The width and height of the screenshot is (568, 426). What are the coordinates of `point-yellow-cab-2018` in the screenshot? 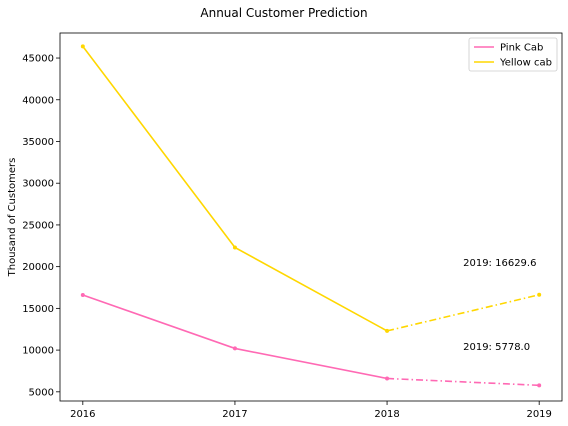 It's located at (387, 330).